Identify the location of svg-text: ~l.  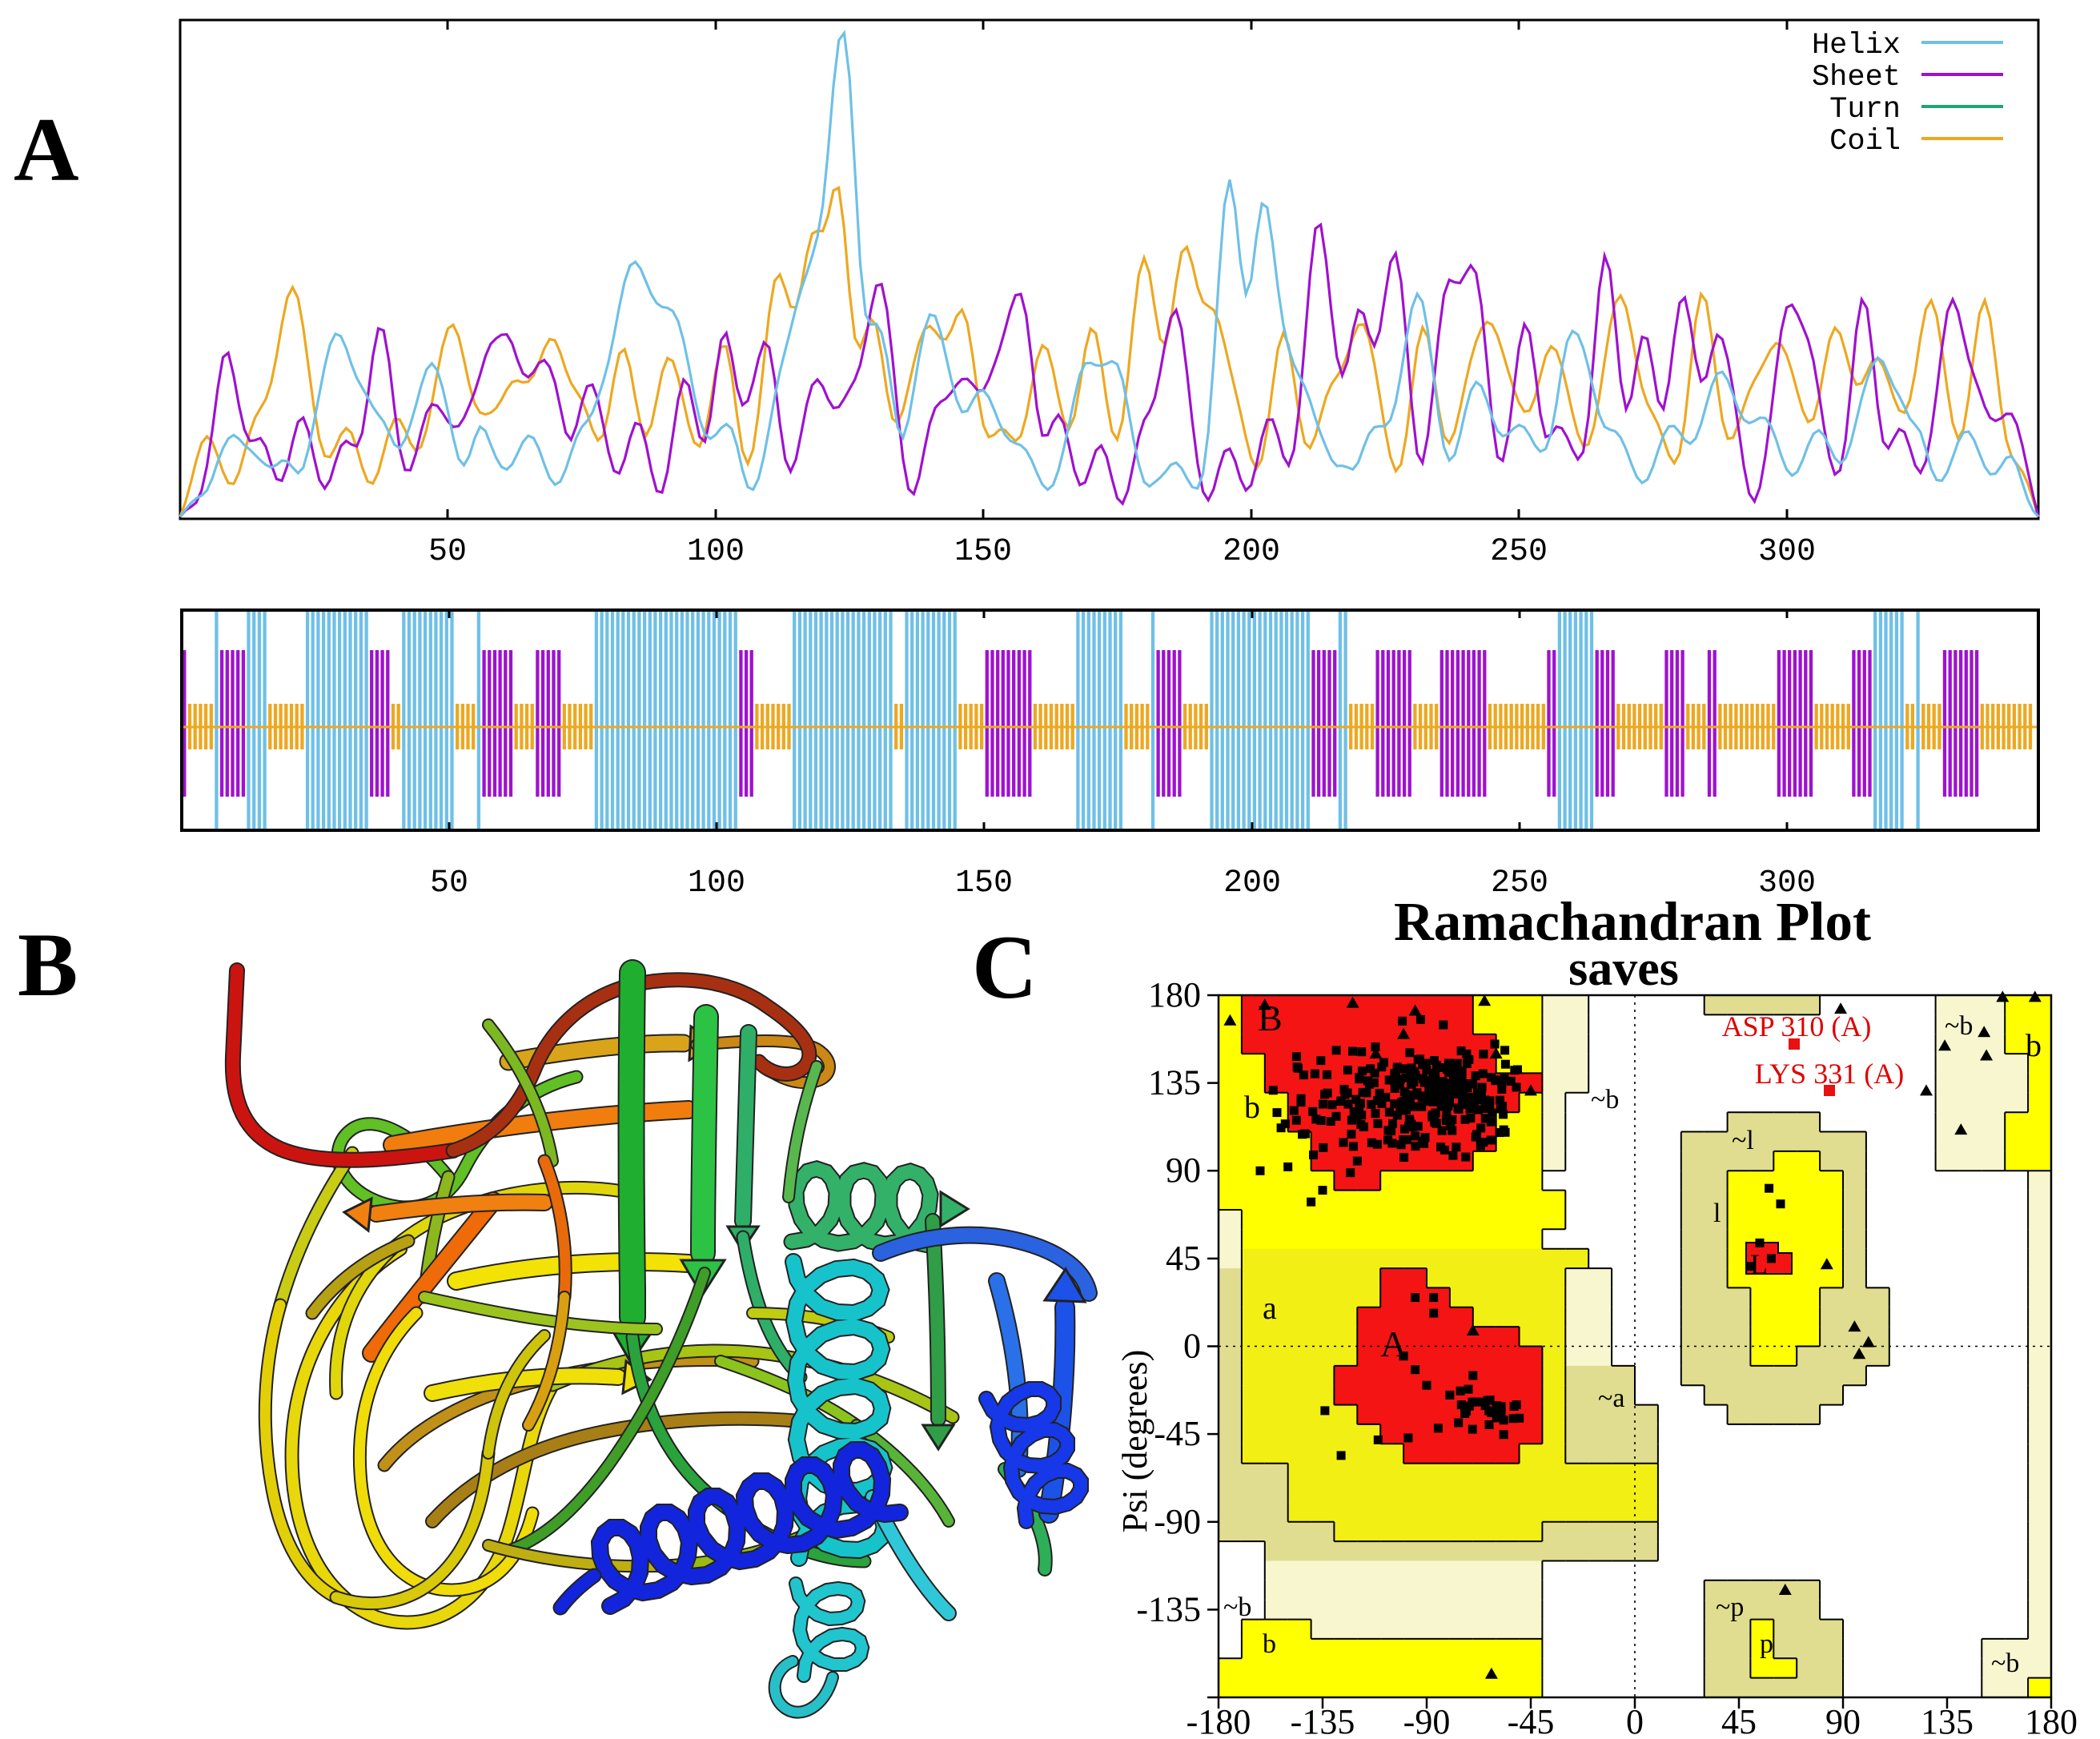
(1743, 1140).